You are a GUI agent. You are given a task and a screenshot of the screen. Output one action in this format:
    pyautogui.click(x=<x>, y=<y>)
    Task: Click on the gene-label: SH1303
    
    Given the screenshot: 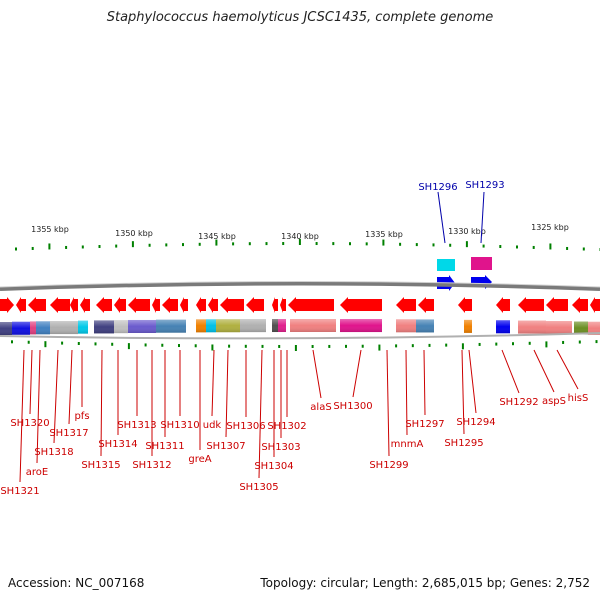 What is the action you would take?
    pyautogui.click(x=280, y=447)
    